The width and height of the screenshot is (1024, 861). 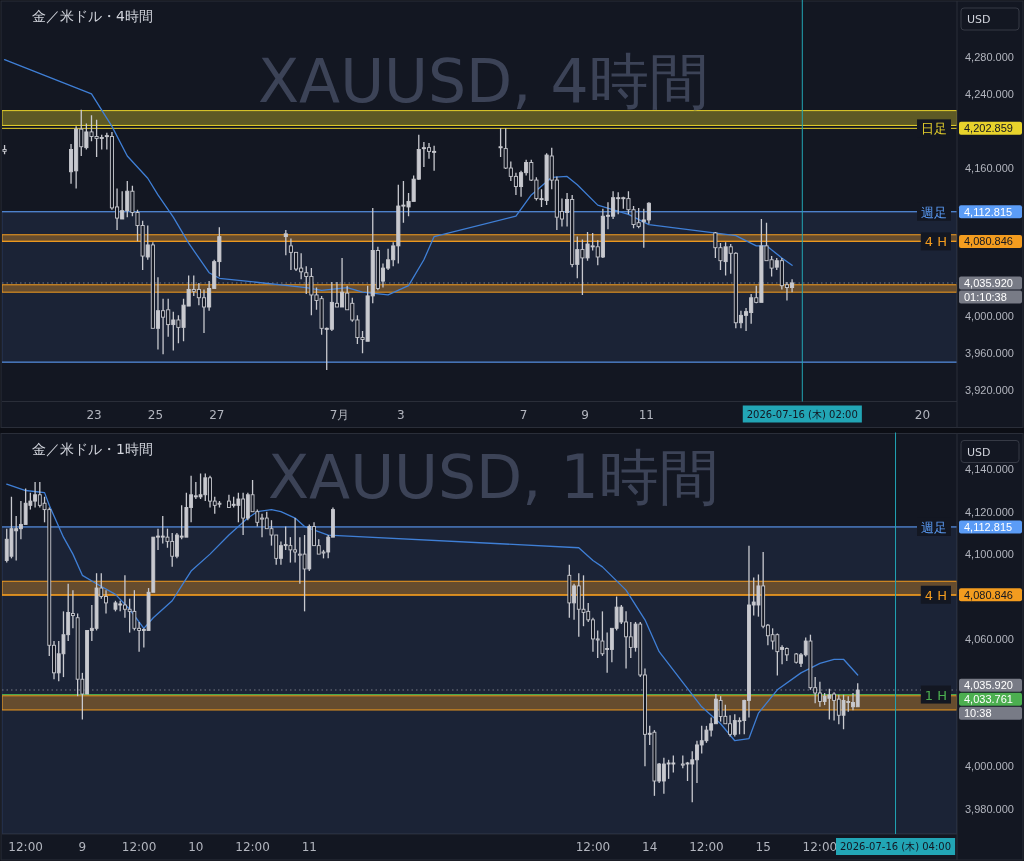 What do you see at coordinates (988, 128) in the screenshot?
I see `y-tick-label: 4,202.859` at bounding box center [988, 128].